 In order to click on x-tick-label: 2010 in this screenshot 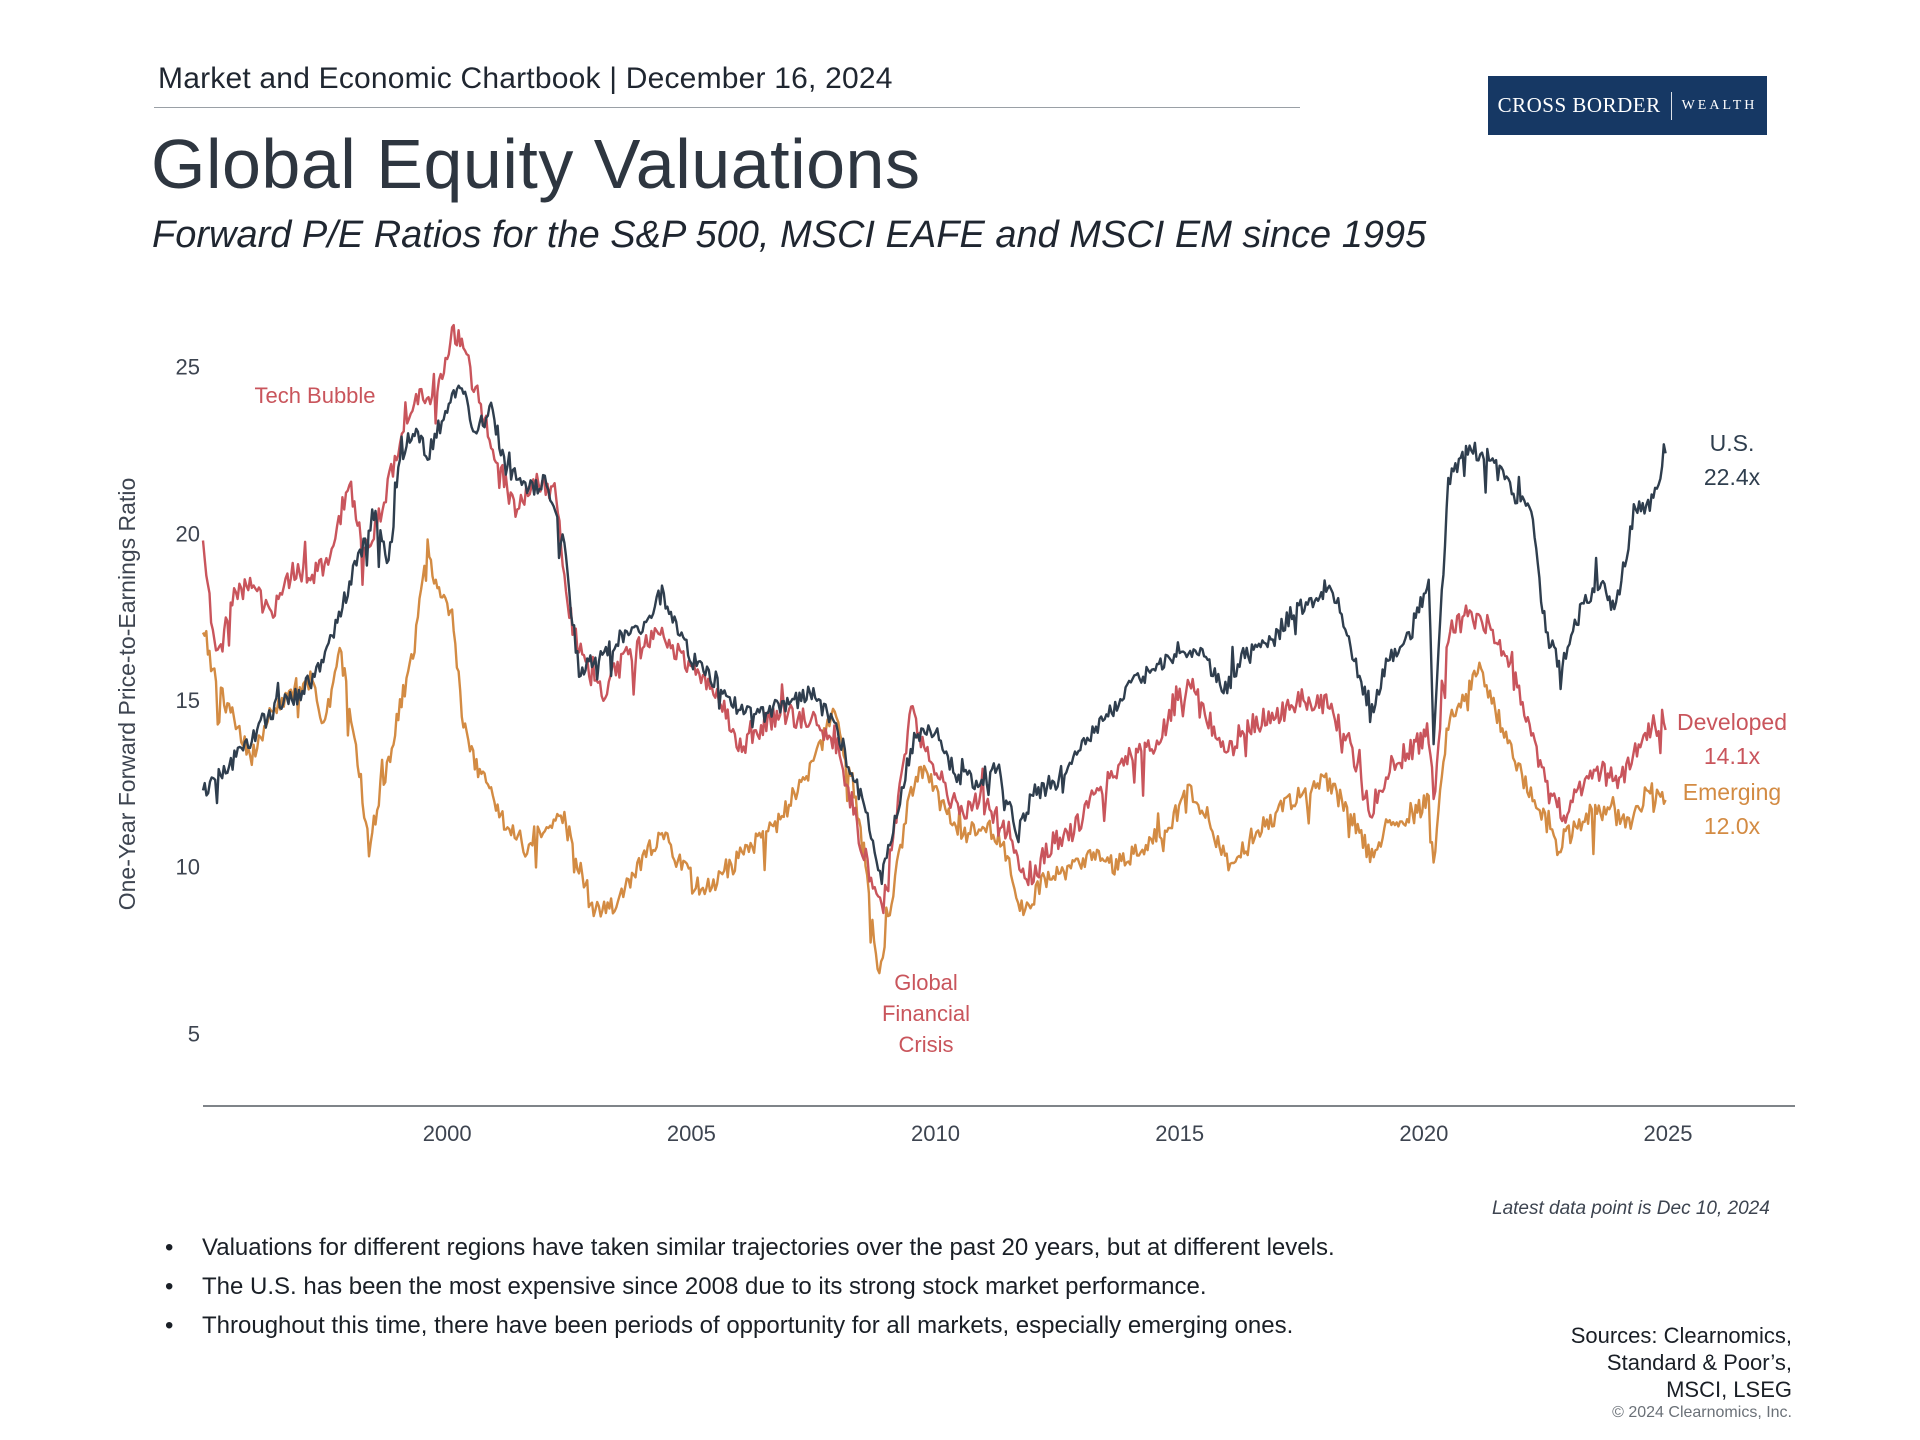, I will do `click(935, 1133)`.